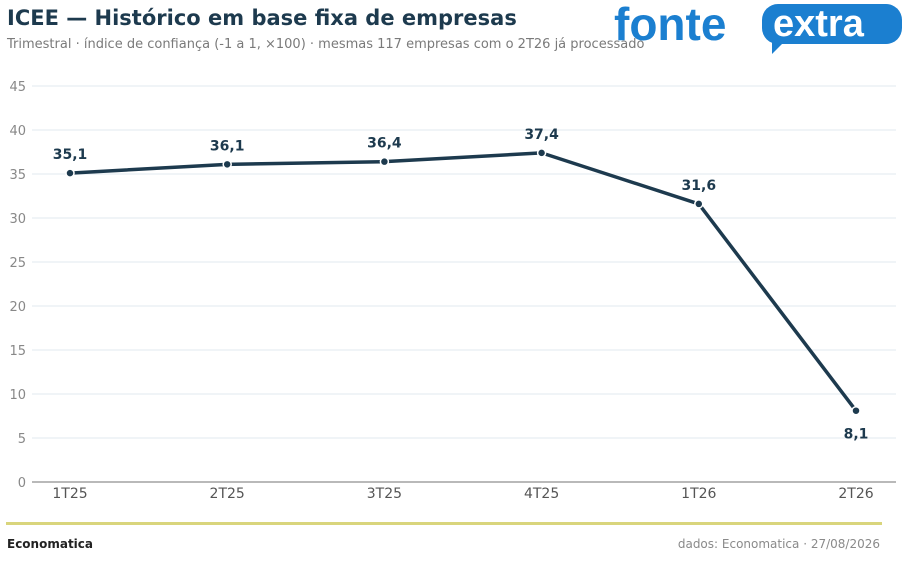  I want to click on data-label: 31,6, so click(699, 186).